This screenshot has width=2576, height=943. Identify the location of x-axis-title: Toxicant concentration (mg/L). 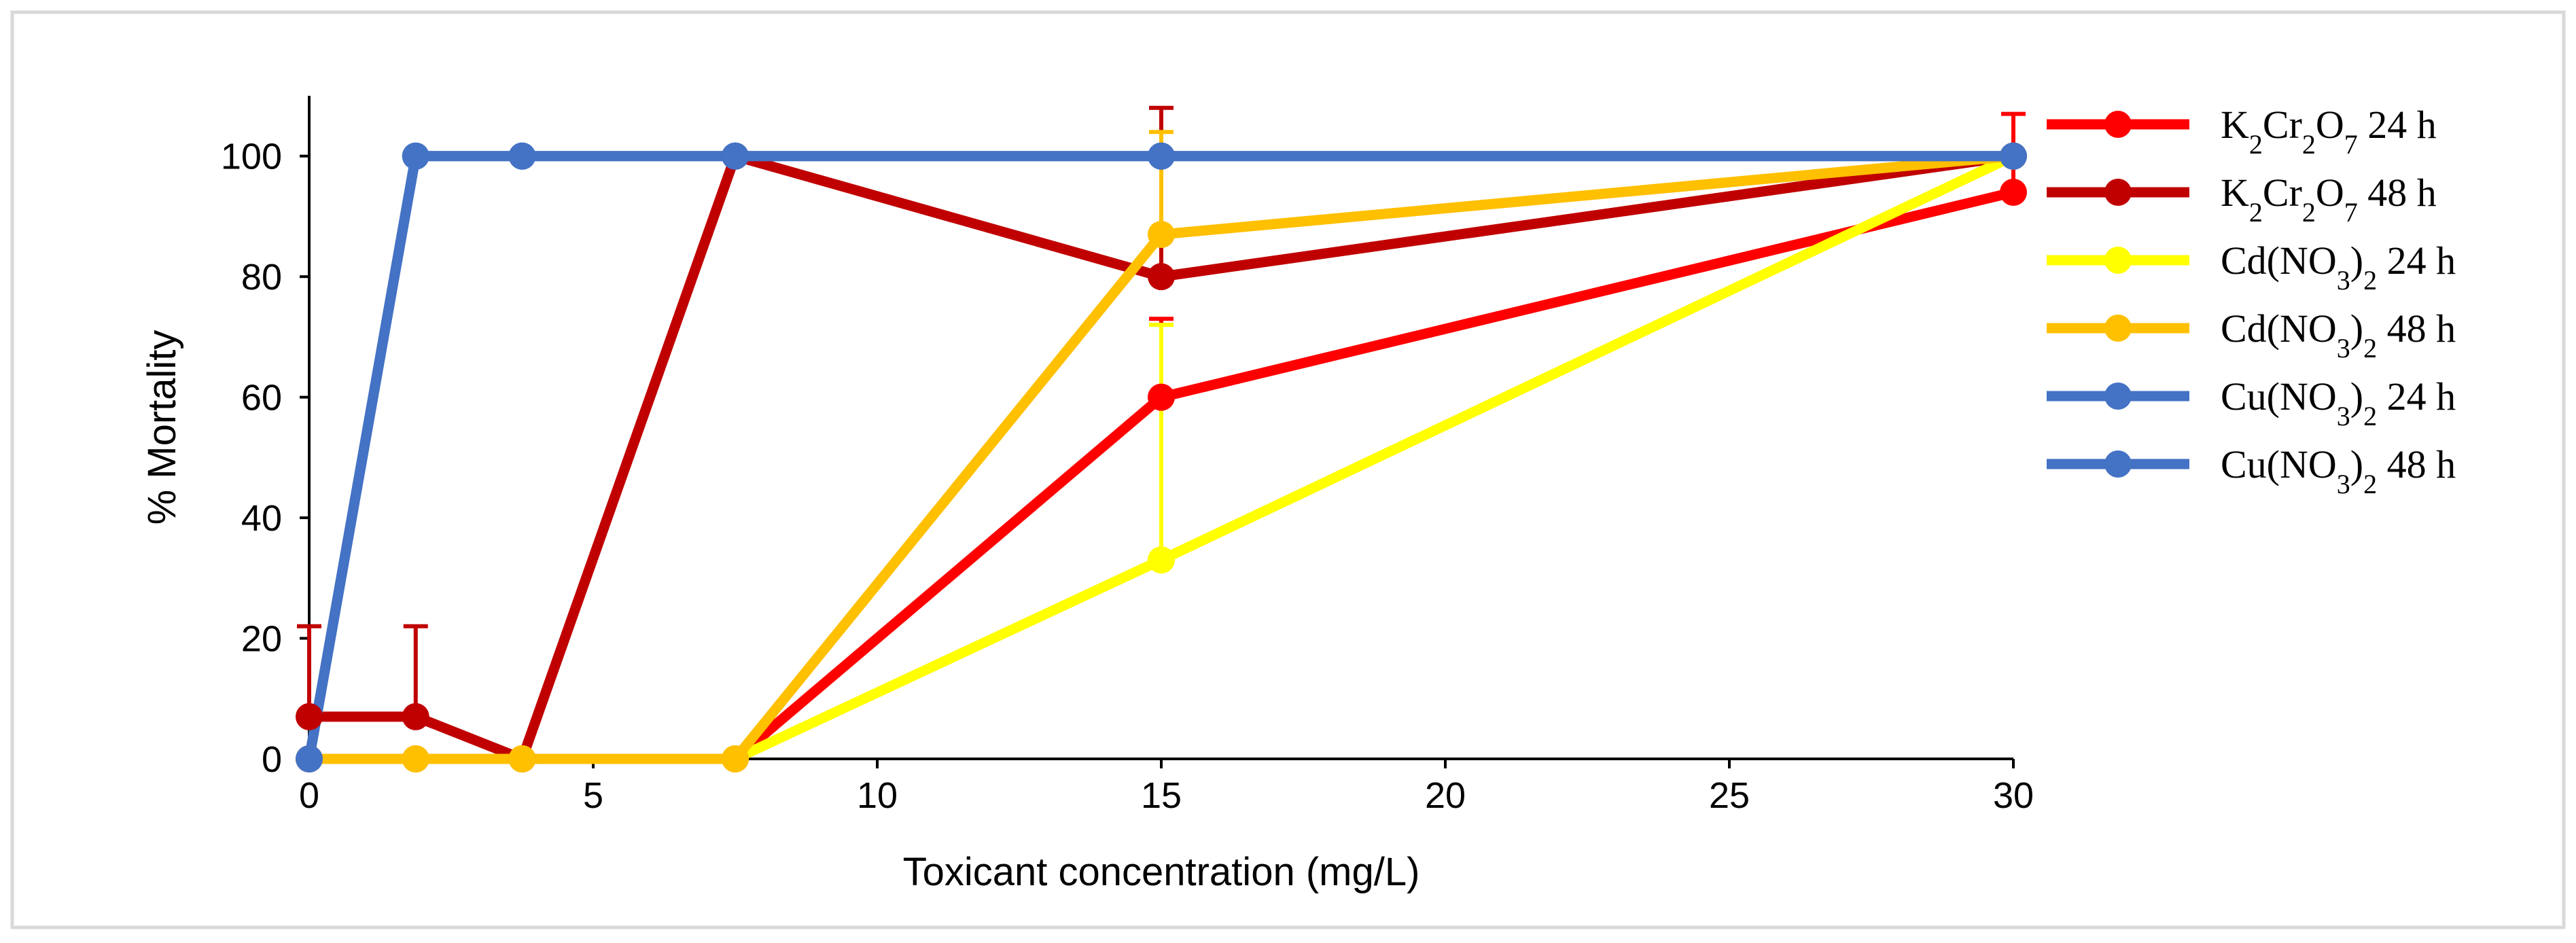
(1161, 872).